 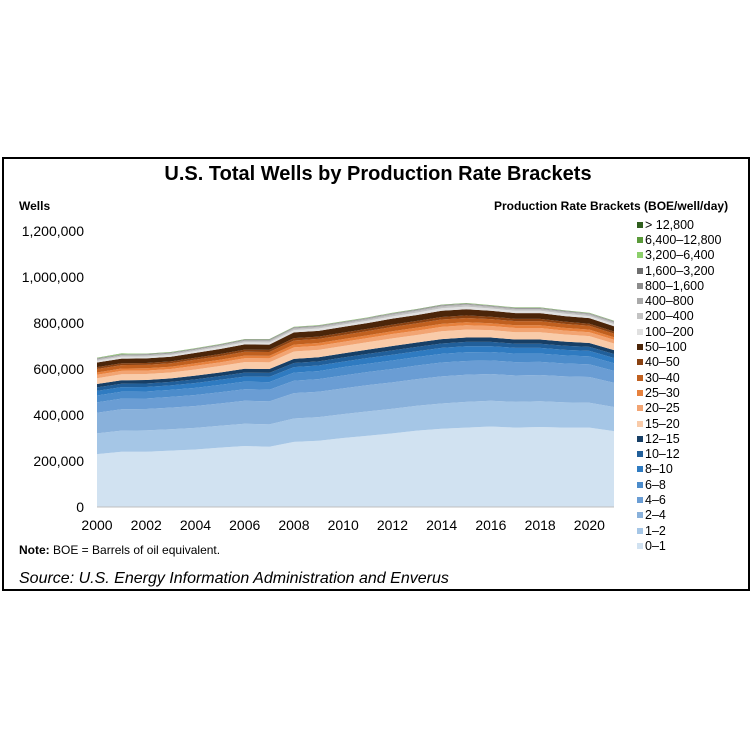 What do you see at coordinates (58, 415) in the screenshot?
I see `y-tick-label: 400,000` at bounding box center [58, 415].